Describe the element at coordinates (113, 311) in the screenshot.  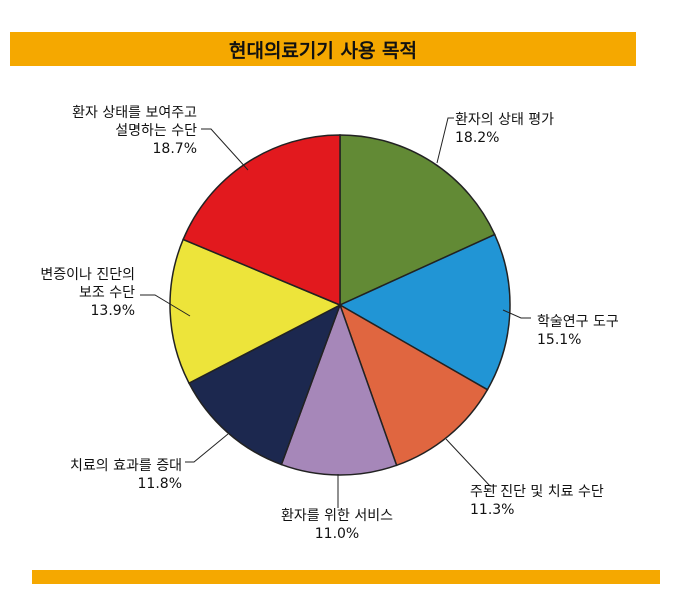
I see `slice-value-label: 13.9%` at that location.